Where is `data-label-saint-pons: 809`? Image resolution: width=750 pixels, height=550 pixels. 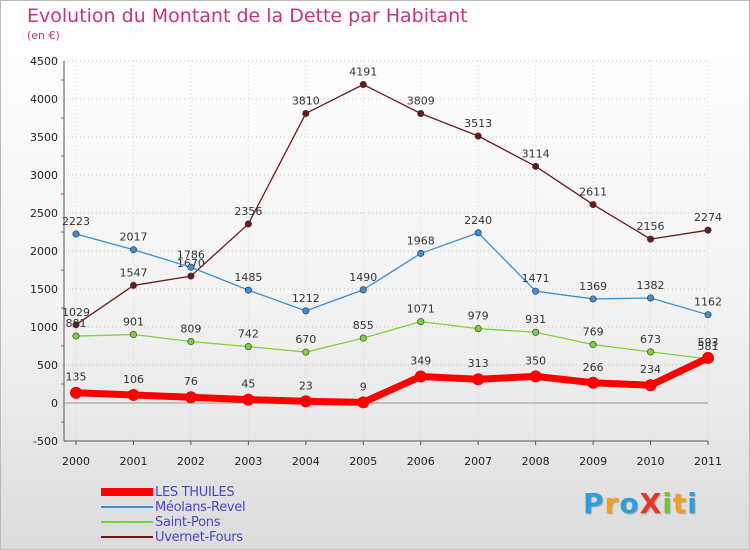 data-label-saint-pons: 809 is located at coordinates (190, 329).